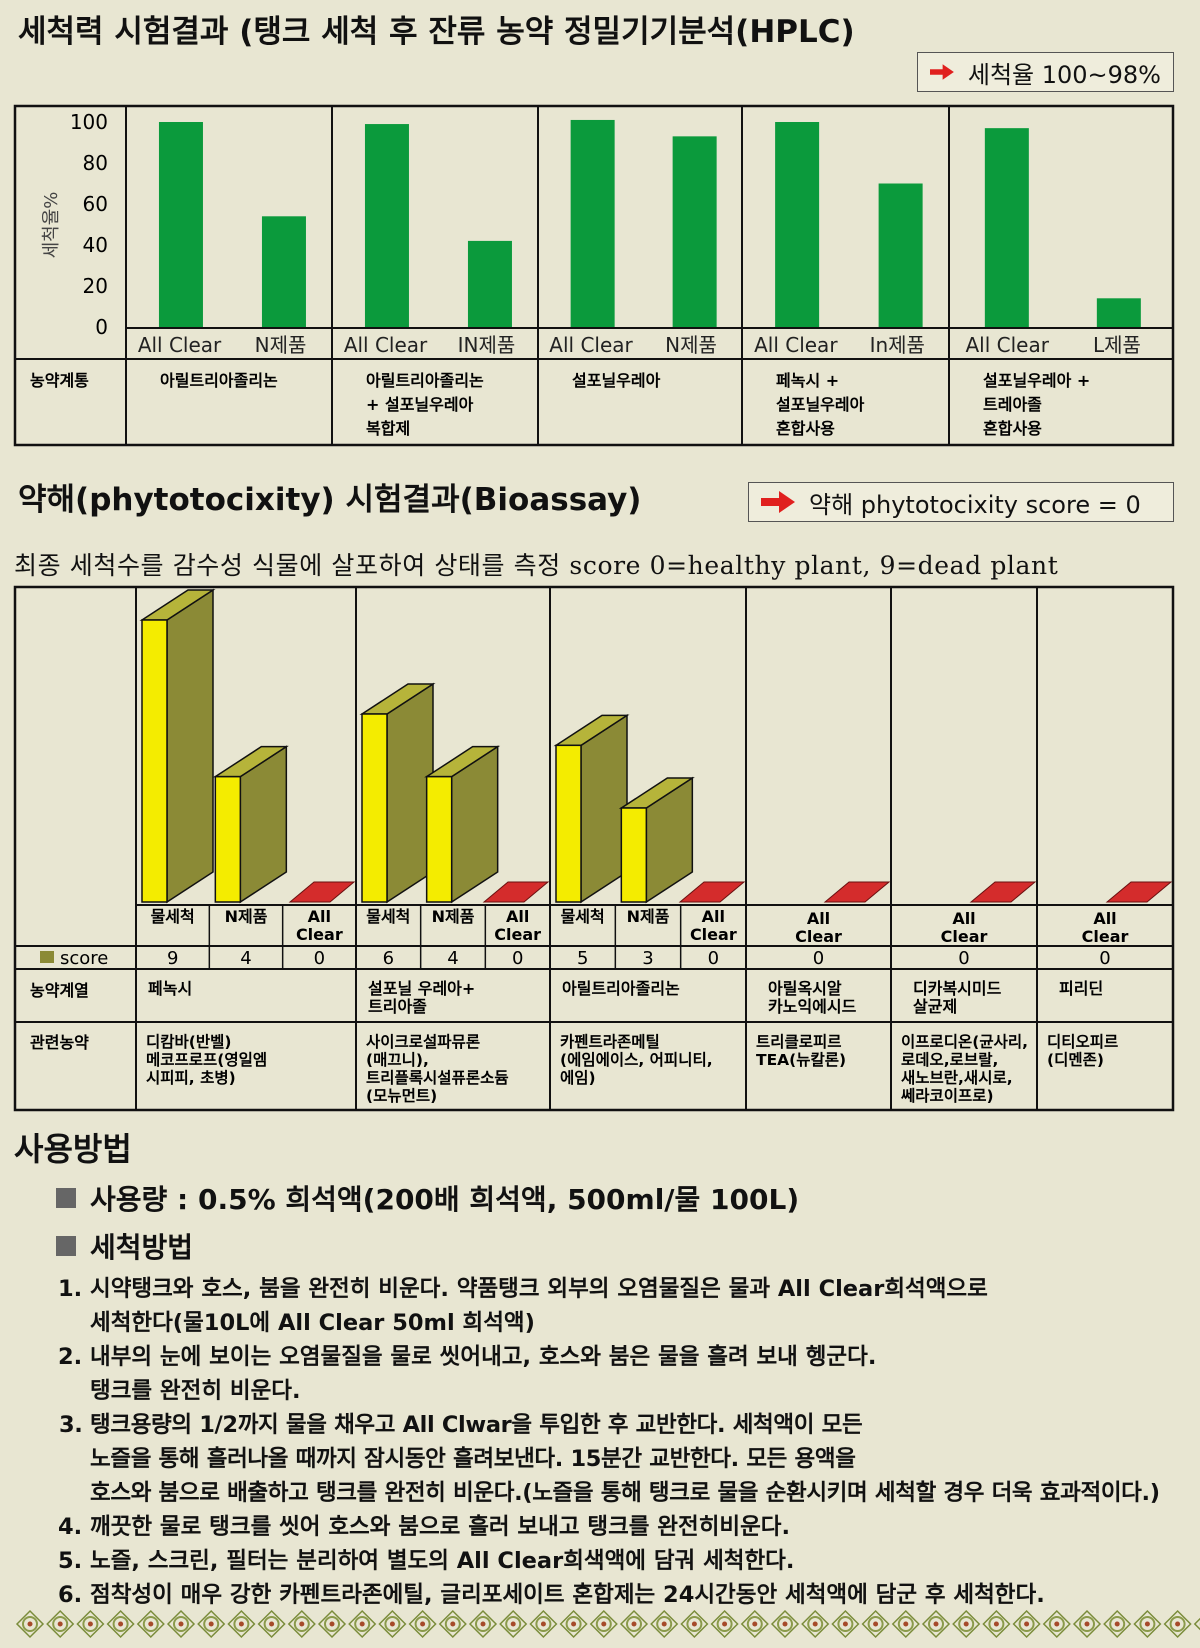 This screenshot has width=1200, height=1648. I want to click on hplc-y-axis-label: 세척율%, so click(51, 225).